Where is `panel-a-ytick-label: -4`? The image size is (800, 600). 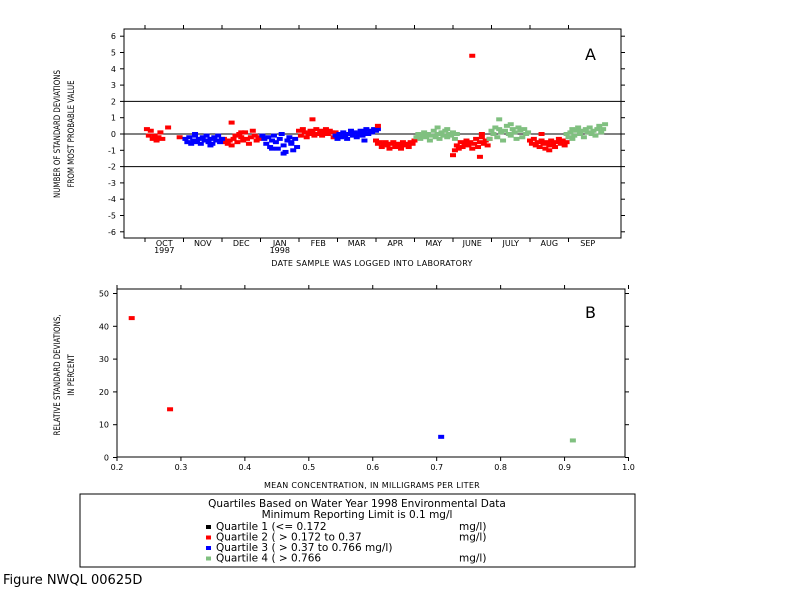
panel-a-ytick-label: -4 is located at coordinates (112, 199).